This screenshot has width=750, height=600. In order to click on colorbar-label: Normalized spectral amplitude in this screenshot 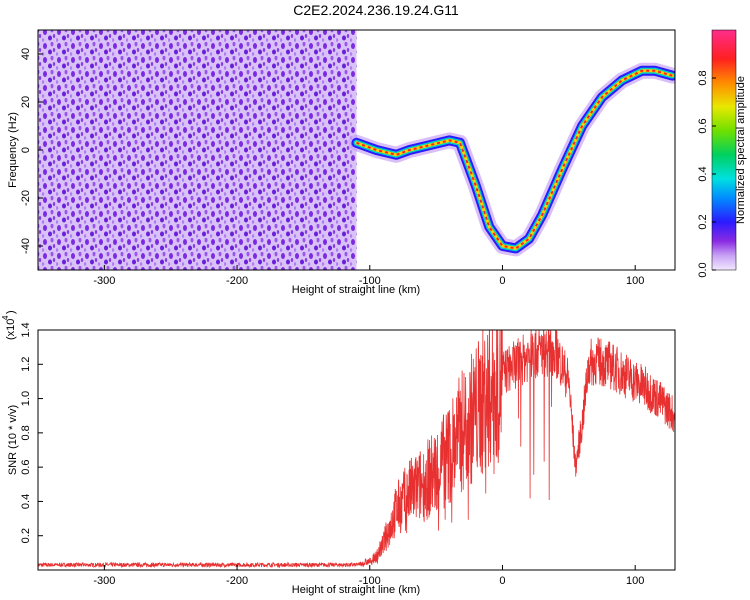, I will do `click(741, 150)`.